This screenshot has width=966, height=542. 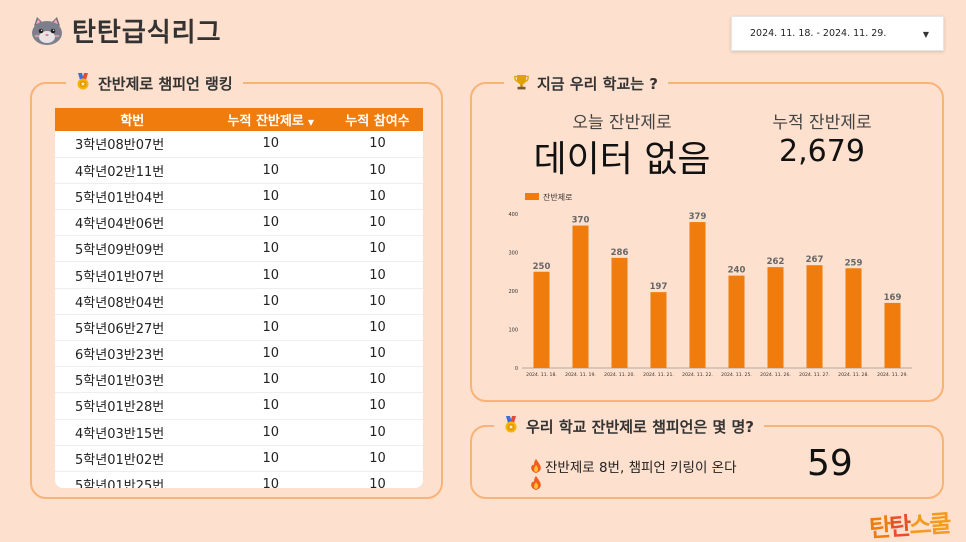 What do you see at coordinates (132, 249) in the screenshot?
I see `cell-student-id: 5학년09반09번` at bounding box center [132, 249].